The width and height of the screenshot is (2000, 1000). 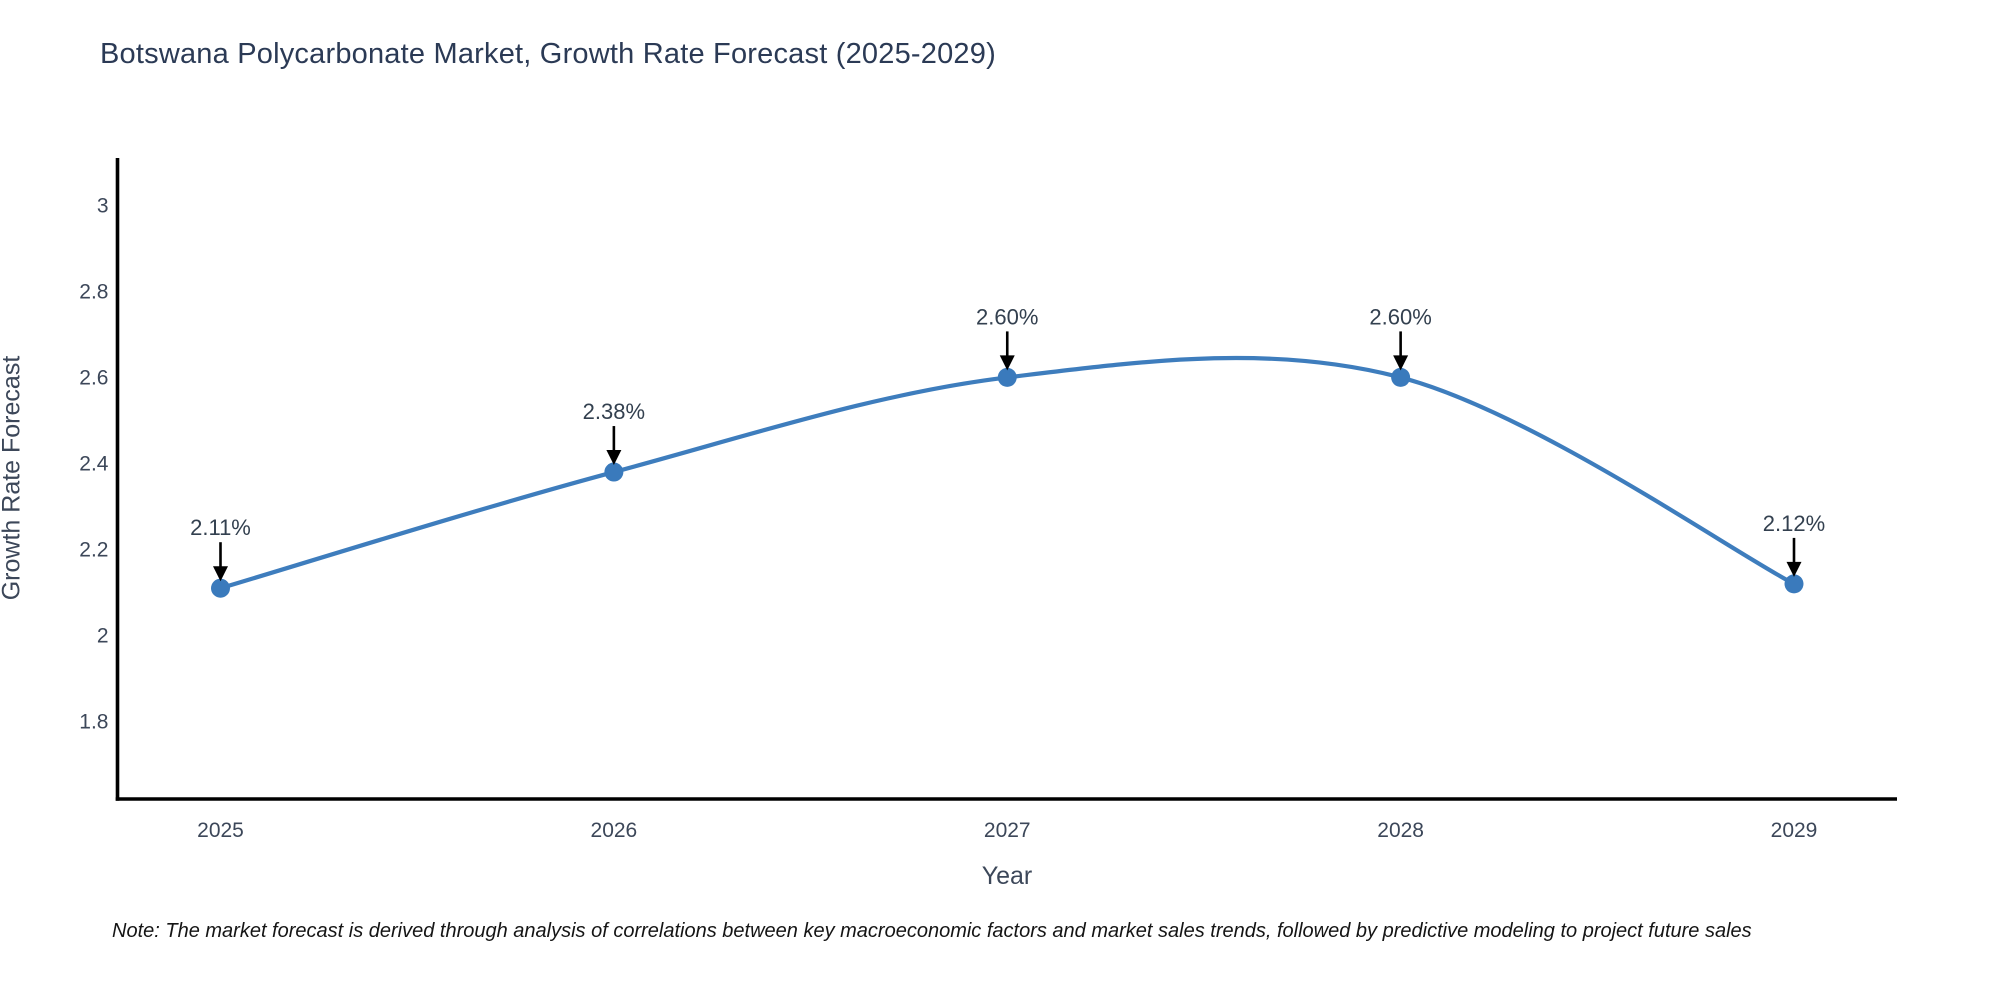 What do you see at coordinates (220, 830) in the screenshot?
I see `x-tick-label: 2025` at bounding box center [220, 830].